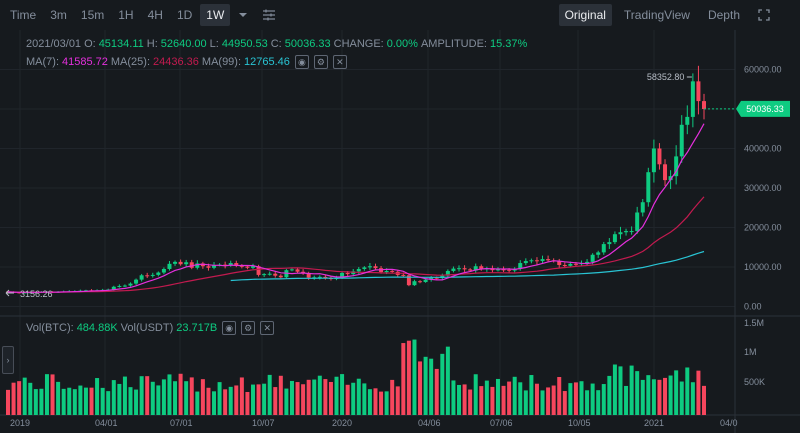 The image size is (800, 433). I want to click on ma25-label: MA(25):, so click(130, 62).